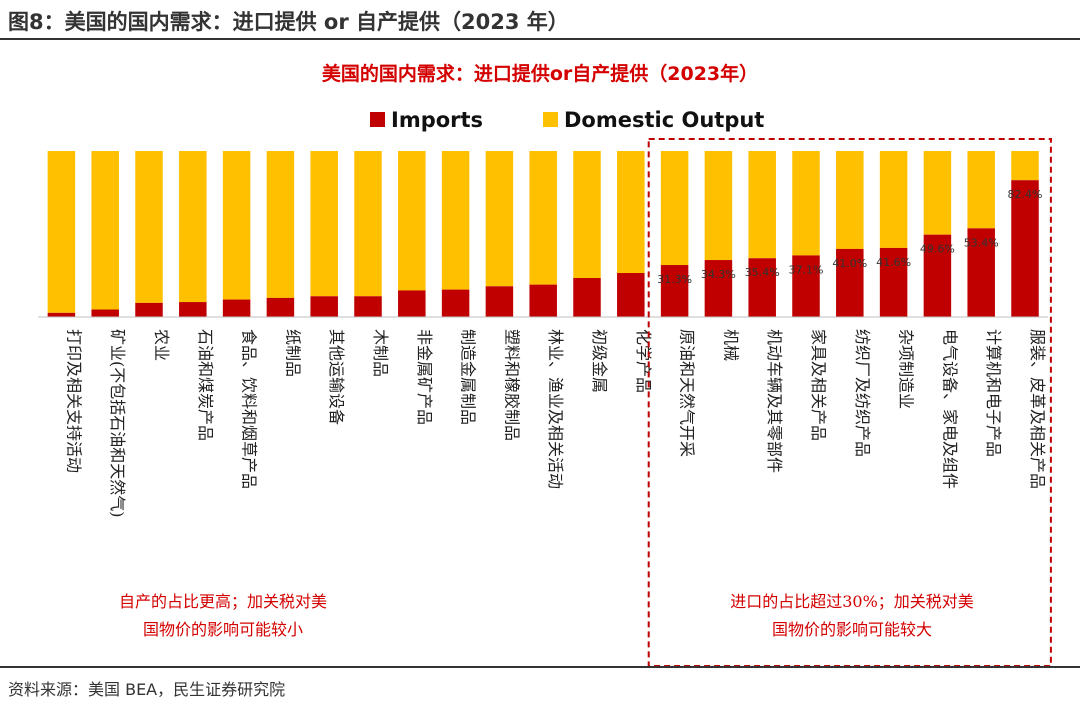 This screenshot has width=1080, height=708. I want to click on category-label: 塑料和橡胶制品, so click(511, 385).